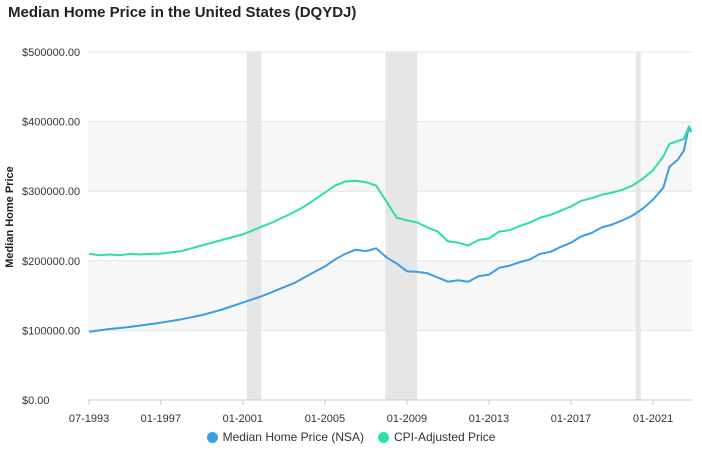  Describe the element at coordinates (51, 53) in the screenshot. I see `y-tick-label: $500000.00` at that location.